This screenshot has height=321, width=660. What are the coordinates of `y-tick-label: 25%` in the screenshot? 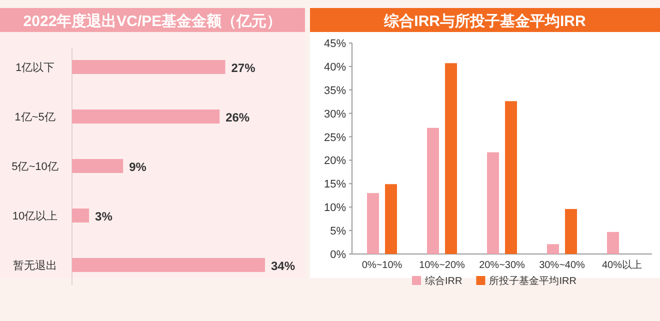 It's located at (335, 138).